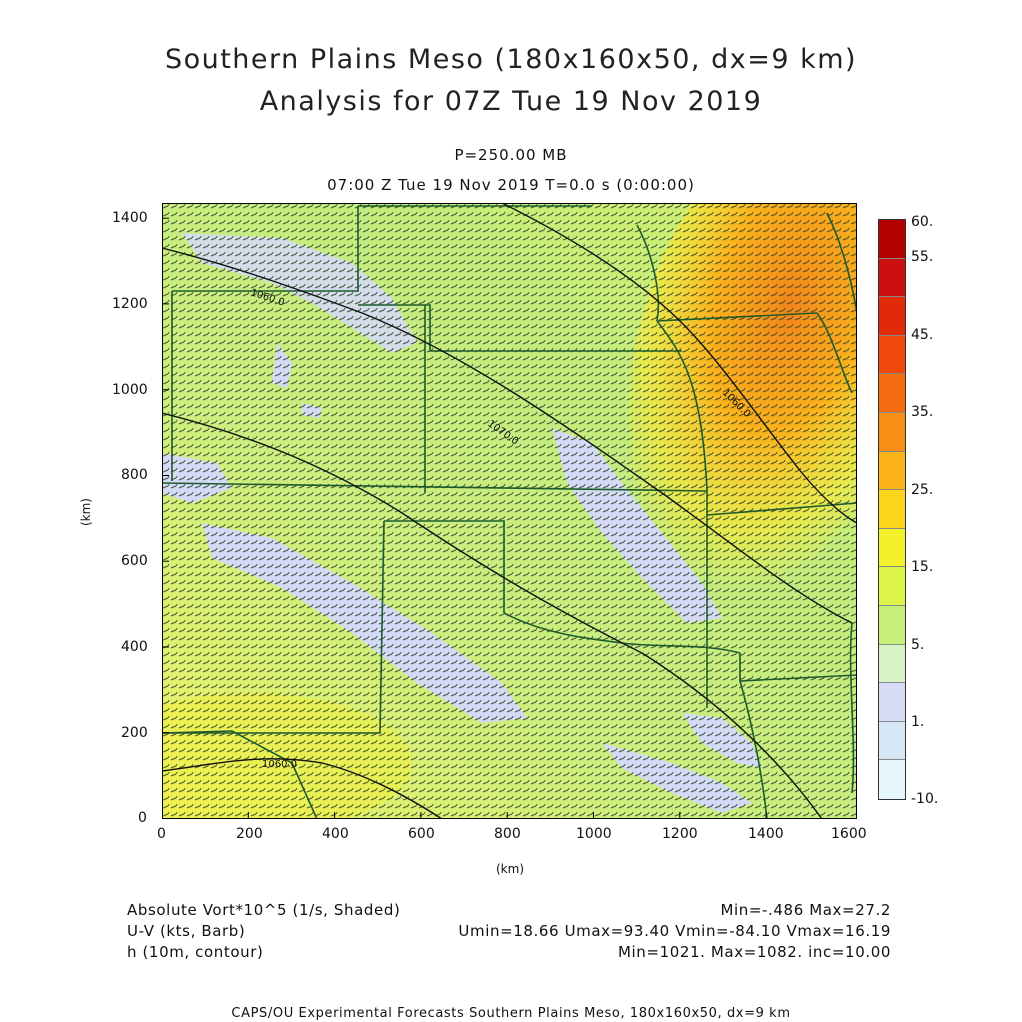 The width and height of the screenshot is (1022, 1022). I want to click on y-tick-label: 200, so click(134, 733).